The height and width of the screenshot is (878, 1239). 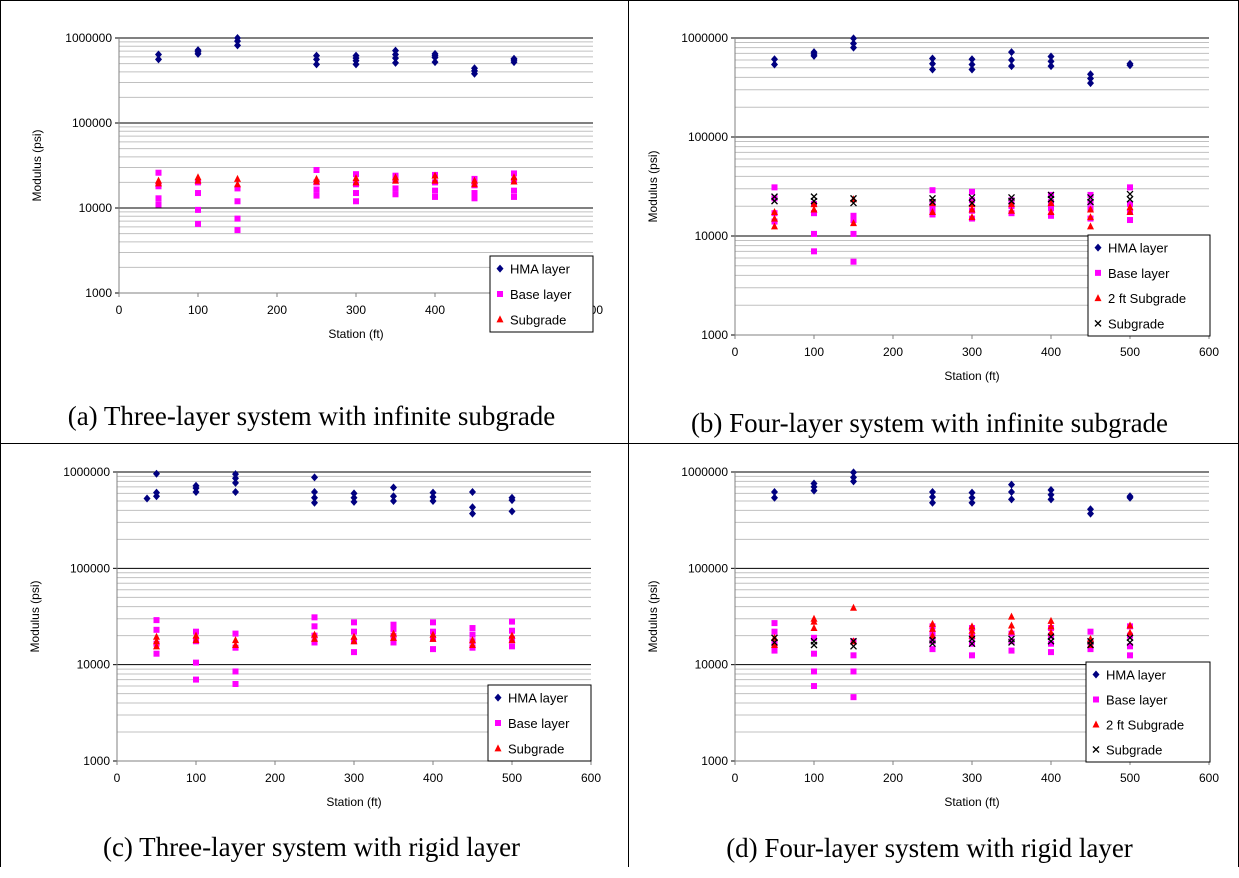 What do you see at coordinates (628, 433) in the screenshot?
I see `vertical-divider` at bounding box center [628, 433].